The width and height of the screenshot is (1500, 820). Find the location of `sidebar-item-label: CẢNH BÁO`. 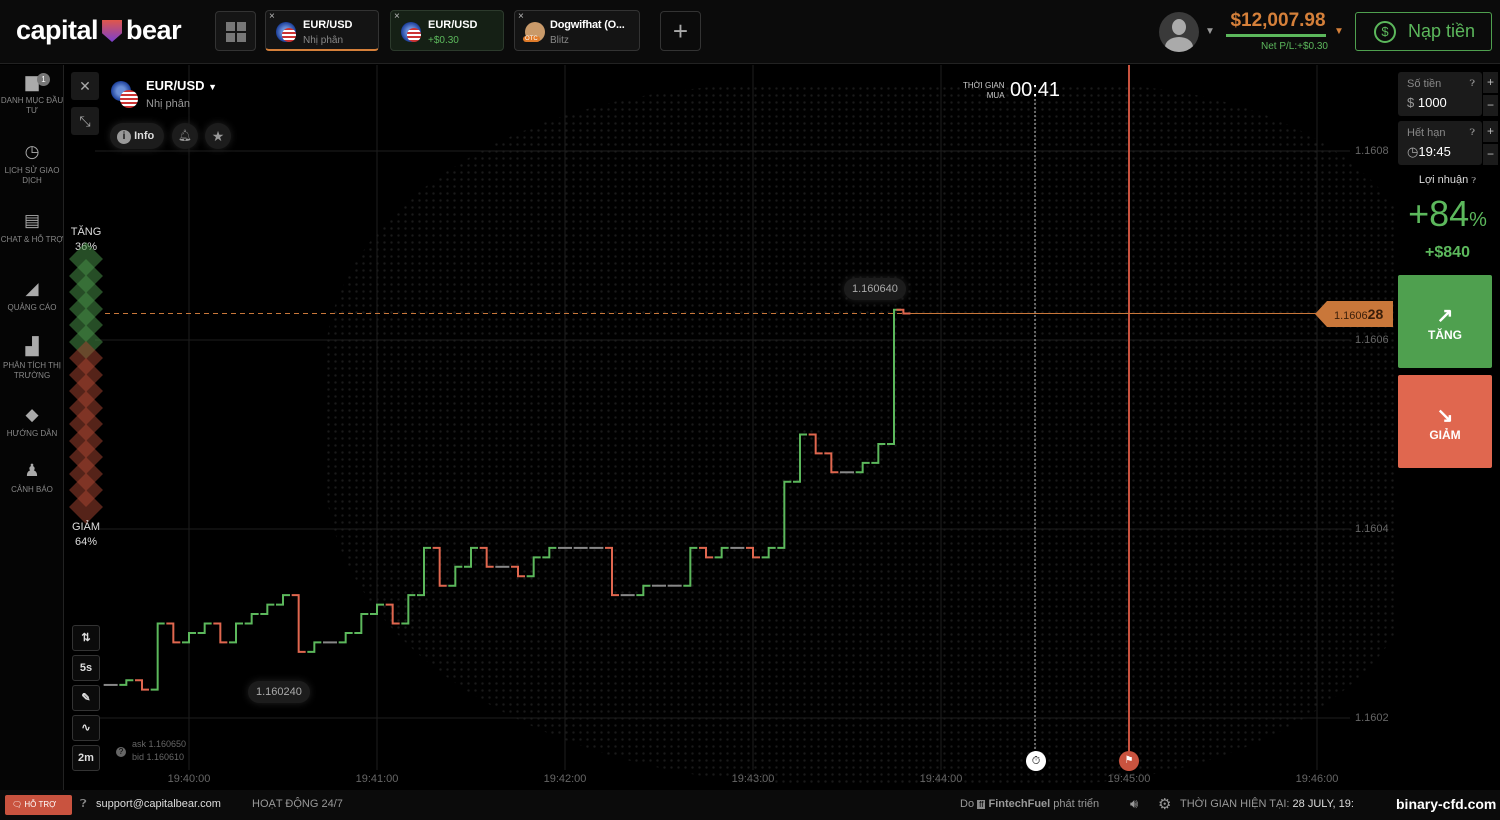

sidebar-item-label: CẢNH BÁO is located at coordinates (32, 489).